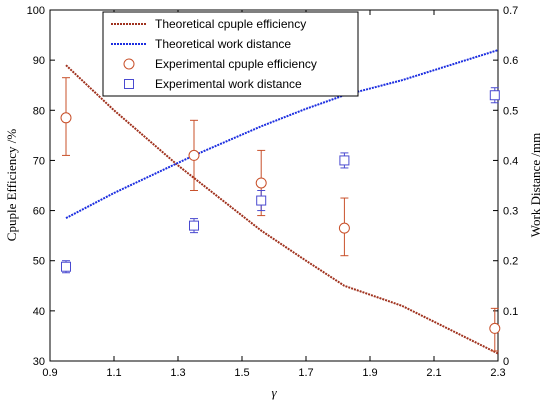 The image size is (550, 405). I want to click on legend-item: Theoretical cpuple efficiency, so click(208, 24).